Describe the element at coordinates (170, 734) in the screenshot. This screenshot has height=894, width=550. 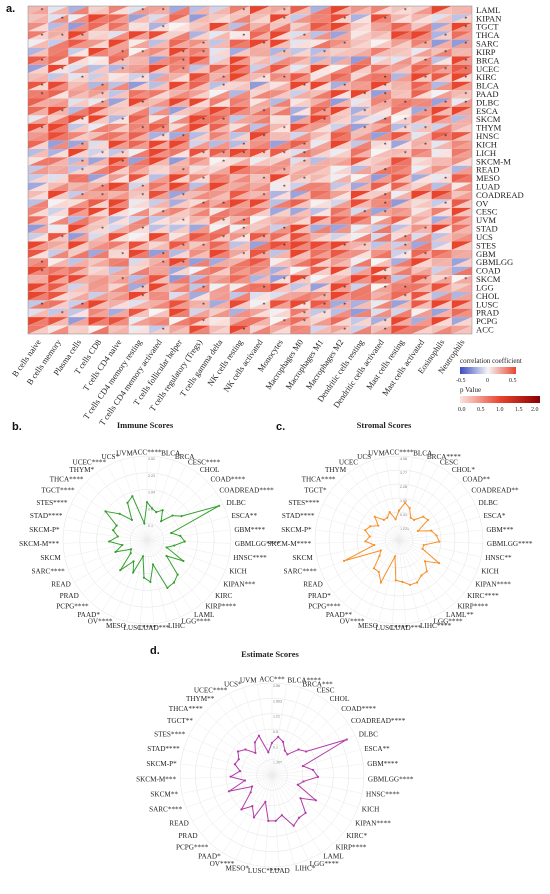
I see `radar-axis-label: STES****` at that location.